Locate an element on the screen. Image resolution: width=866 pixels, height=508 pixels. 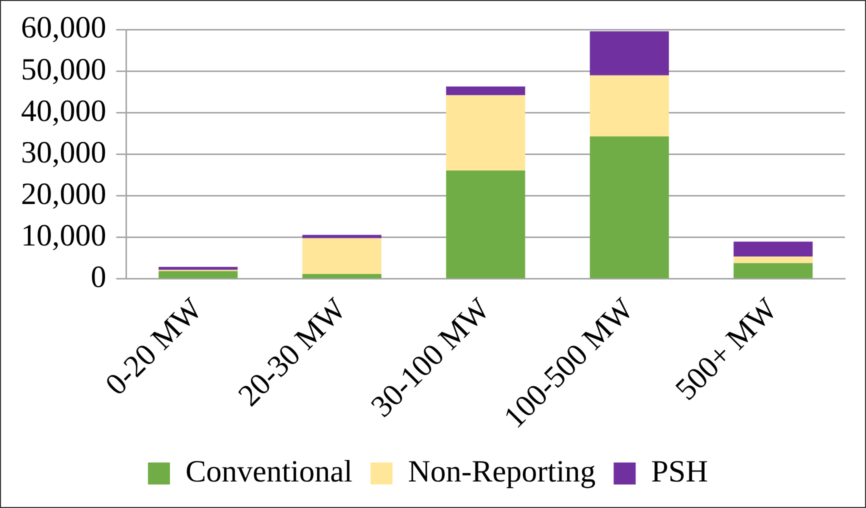
y-tick-label: 60,000 is located at coordinates (63, 27).